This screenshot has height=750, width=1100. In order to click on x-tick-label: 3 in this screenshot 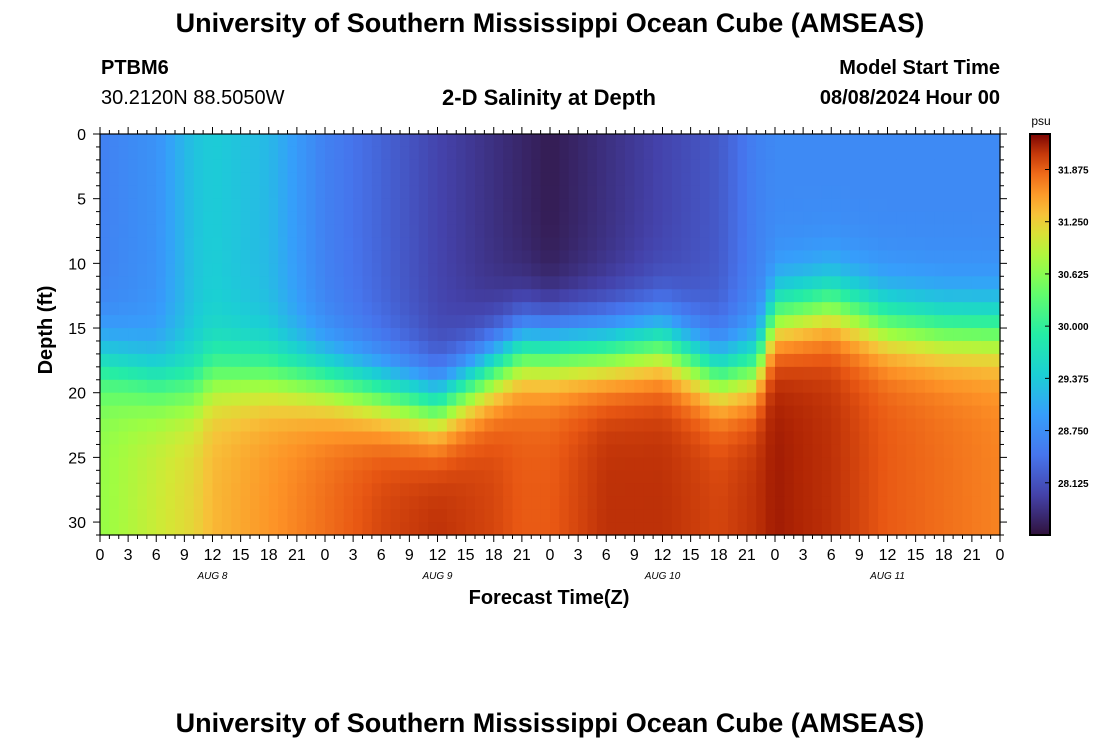, I will do `click(803, 555)`.